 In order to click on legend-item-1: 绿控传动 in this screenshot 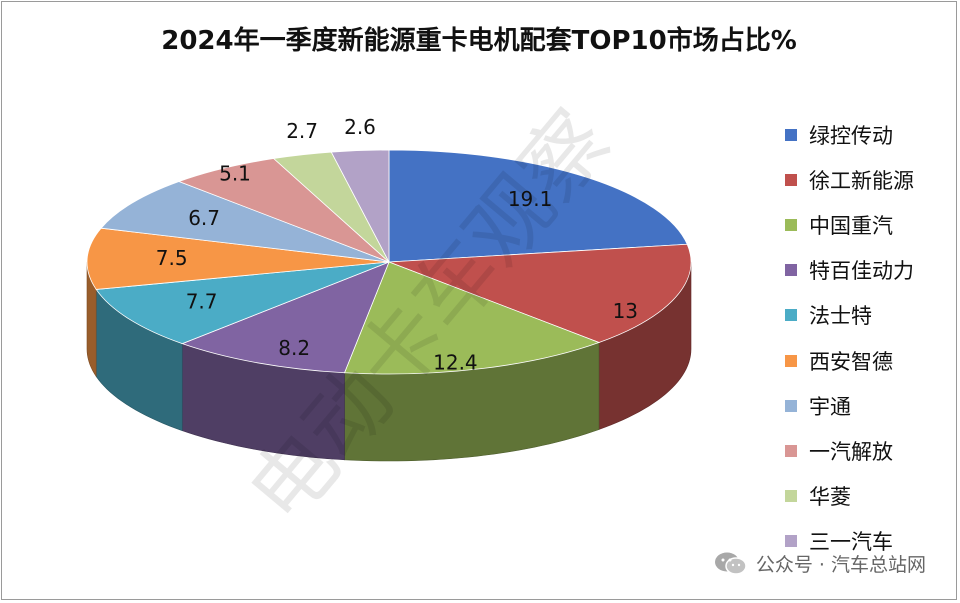, I will do `click(870, 134)`.